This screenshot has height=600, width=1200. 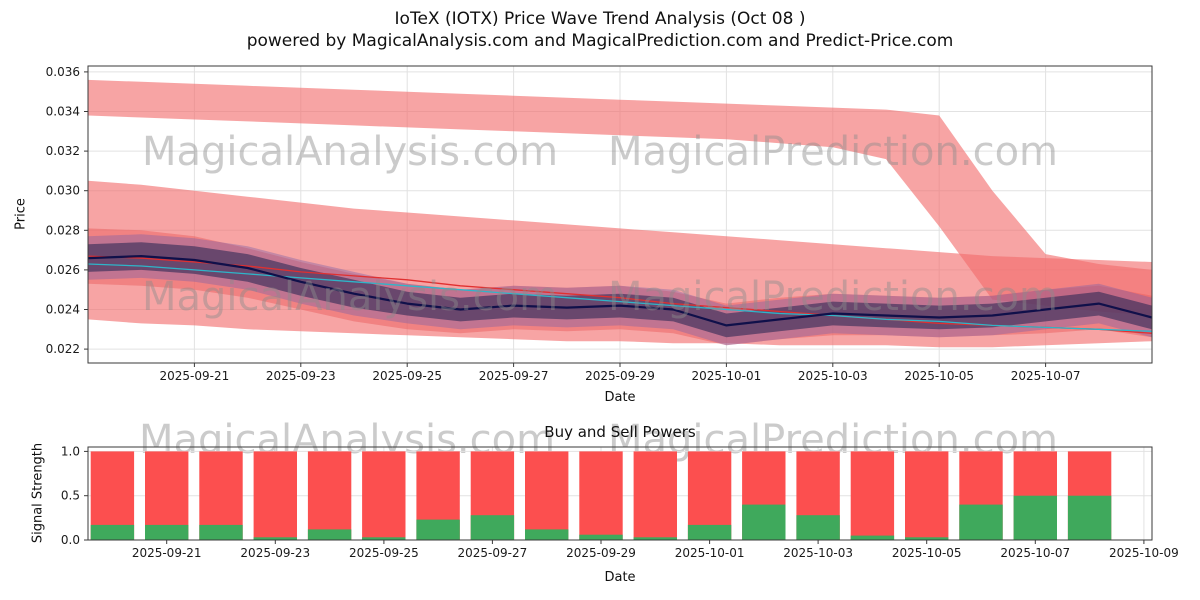 What do you see at coordinates (620, 432) in the screenshot?
I see `buy-sell-title: Buy and Sell Powers` at bounding box center [620, 432].